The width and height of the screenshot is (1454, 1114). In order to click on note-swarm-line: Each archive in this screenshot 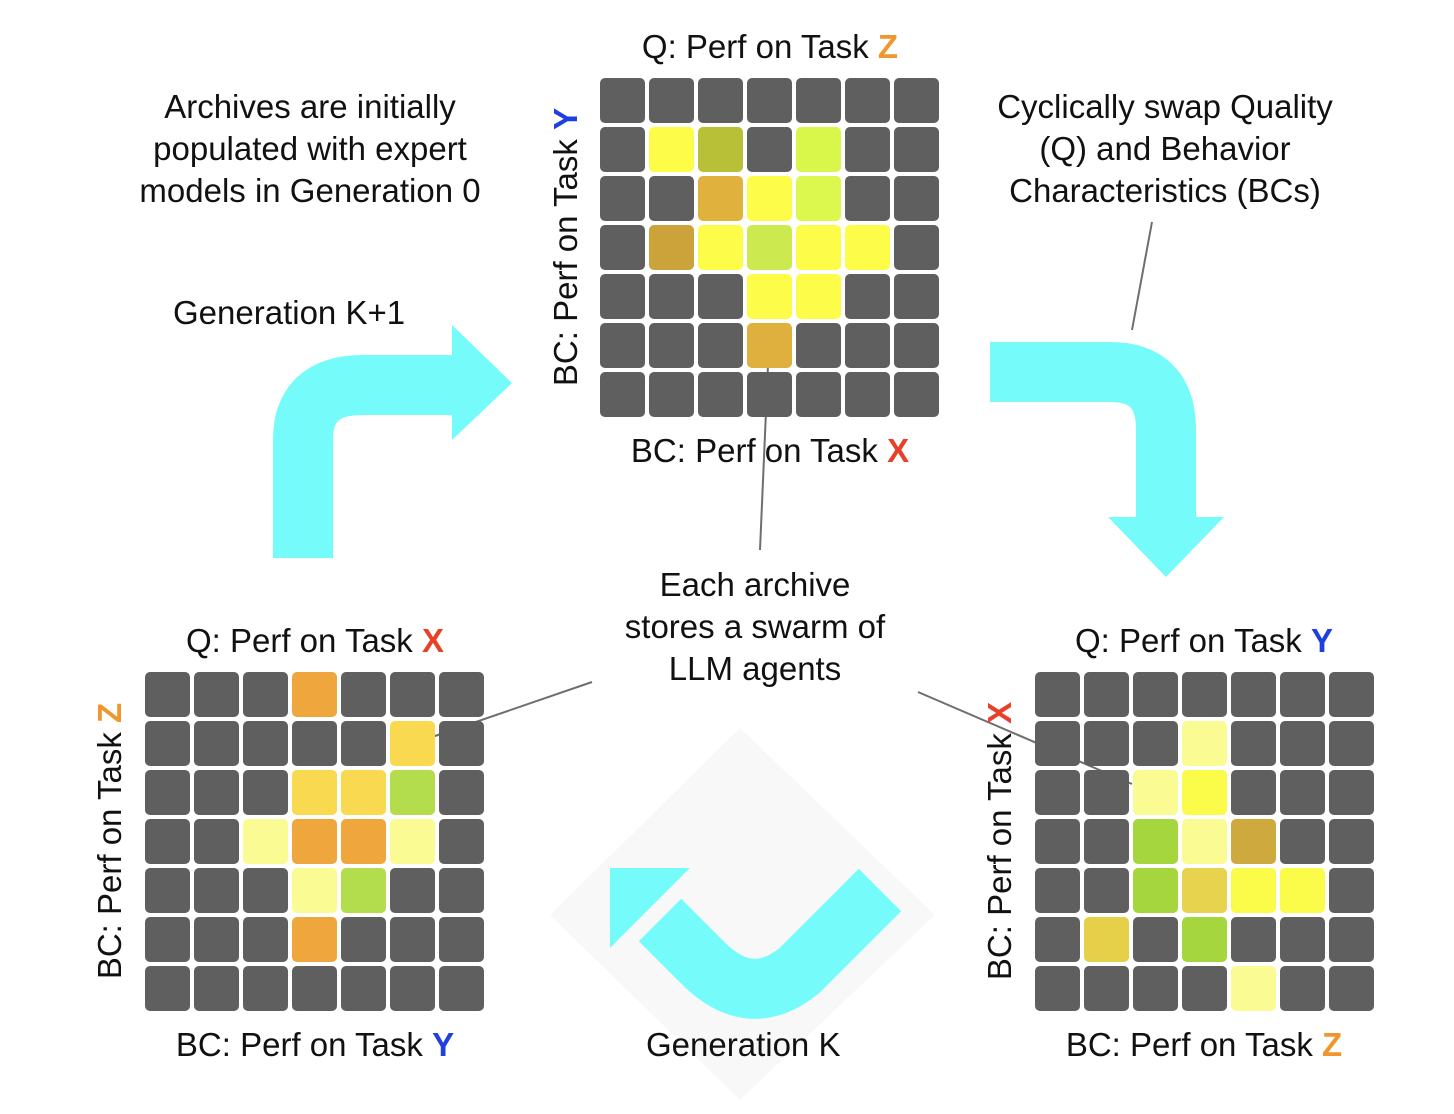, I will do `click(755, 584)`.